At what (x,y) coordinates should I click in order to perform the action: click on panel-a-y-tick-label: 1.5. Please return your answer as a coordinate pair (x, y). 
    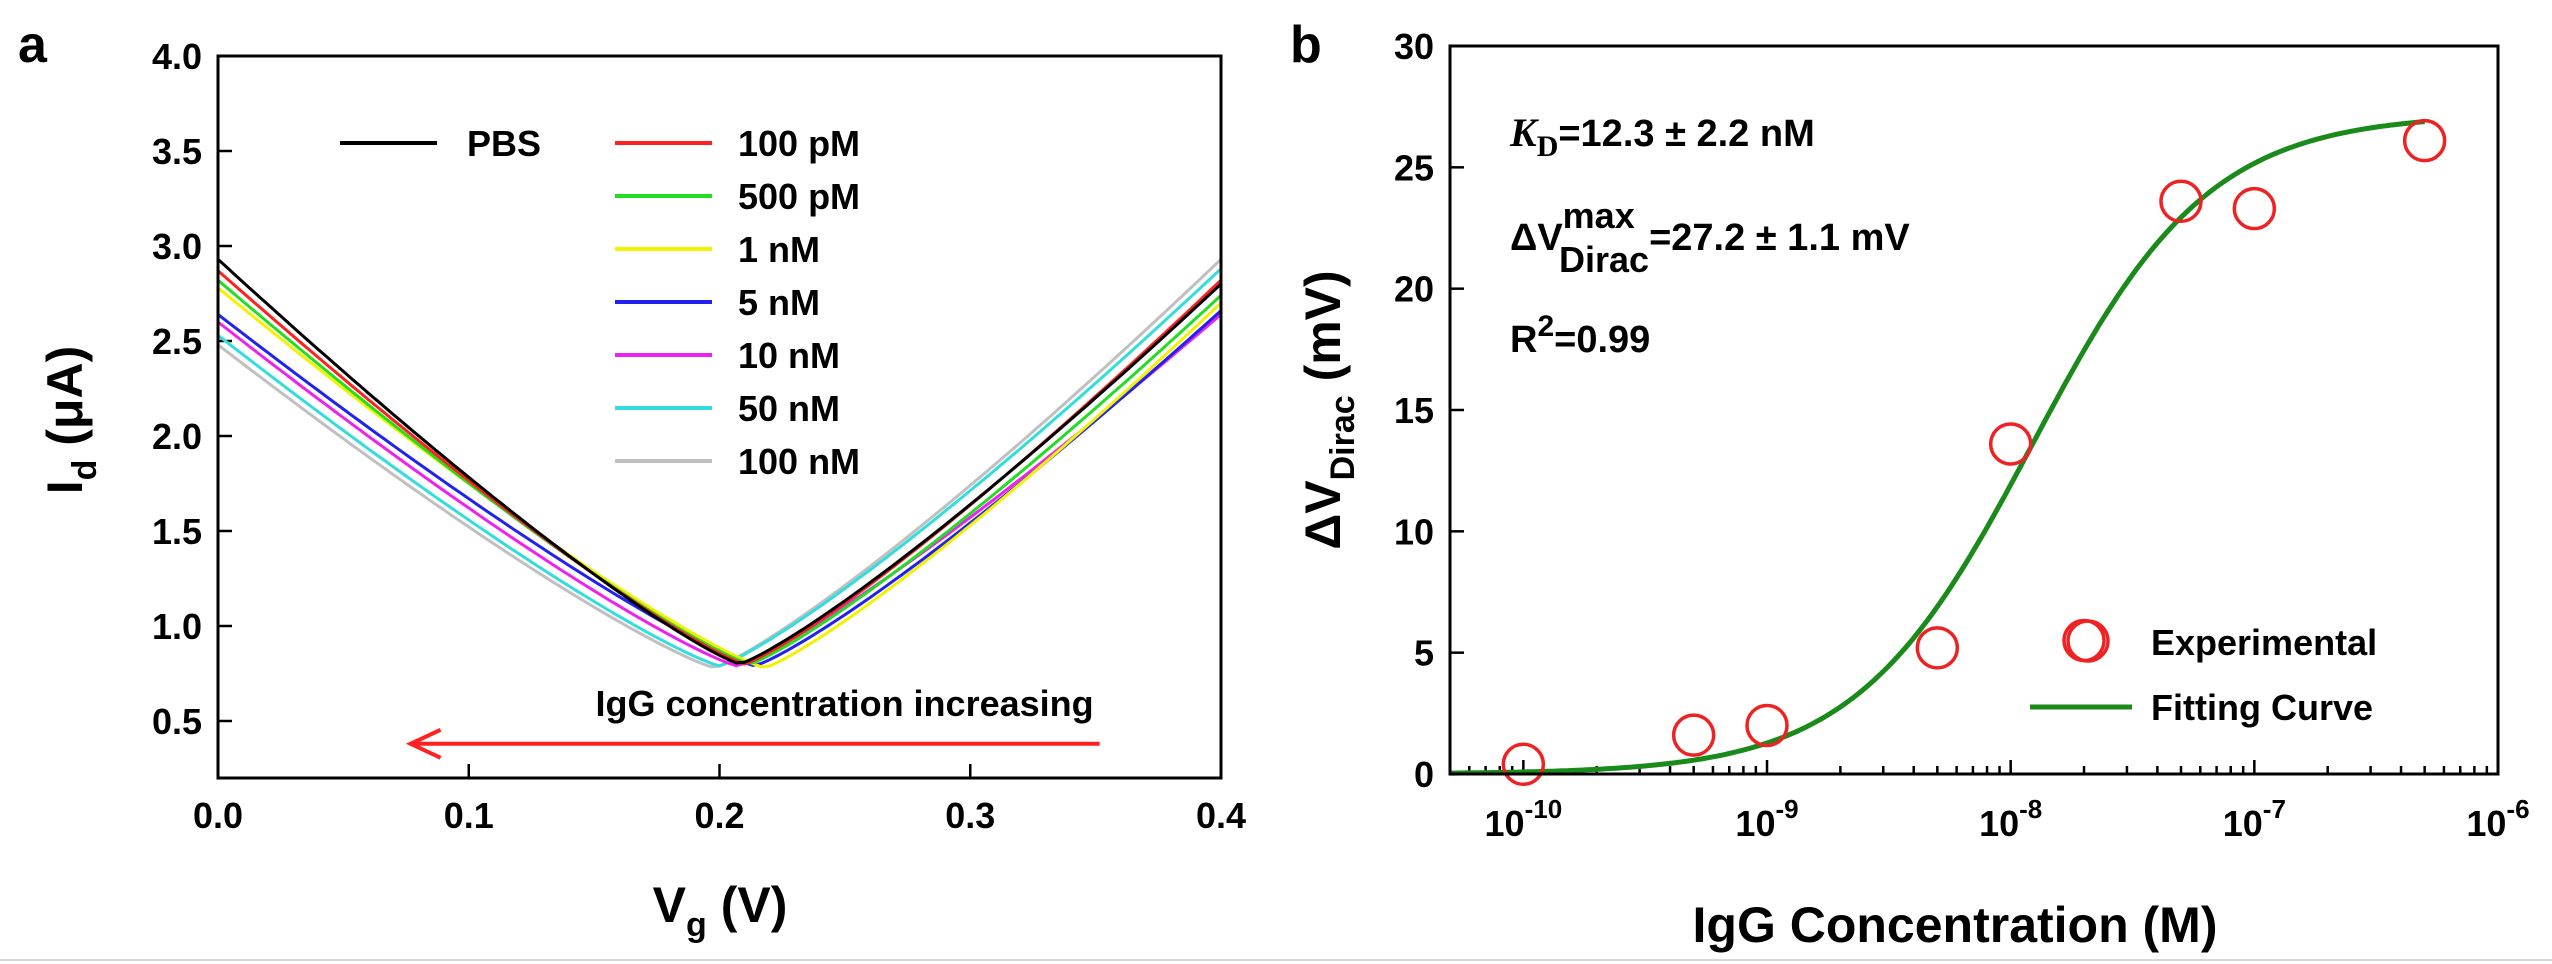
    Looking at the image, I should click on (177, 531).